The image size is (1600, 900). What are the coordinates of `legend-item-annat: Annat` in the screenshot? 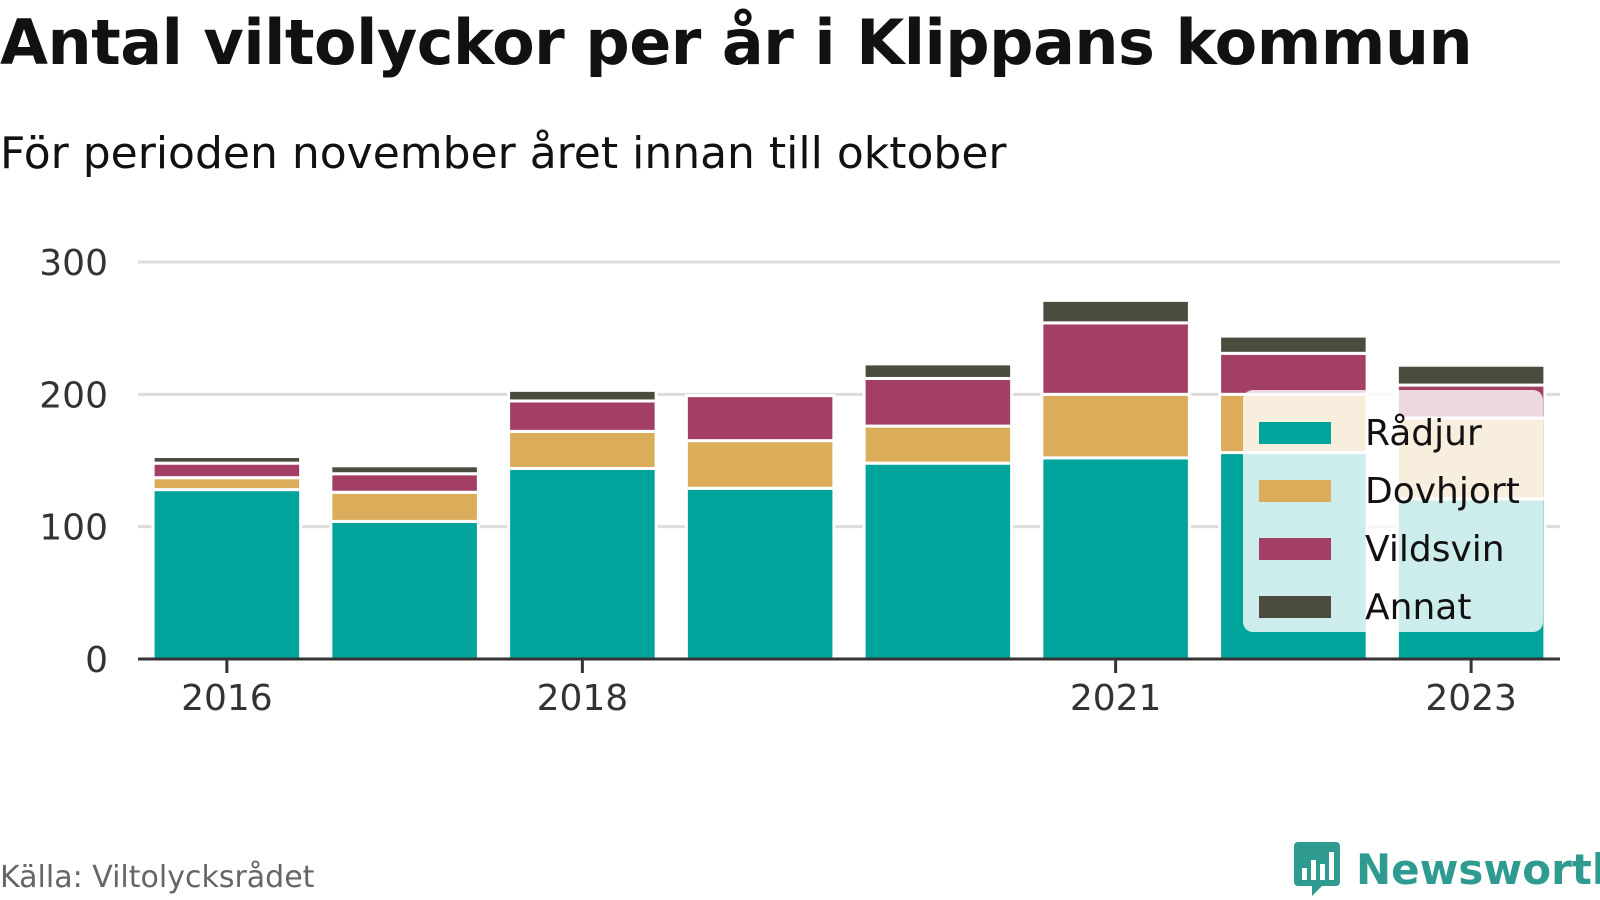 It's located at (1365, 607).